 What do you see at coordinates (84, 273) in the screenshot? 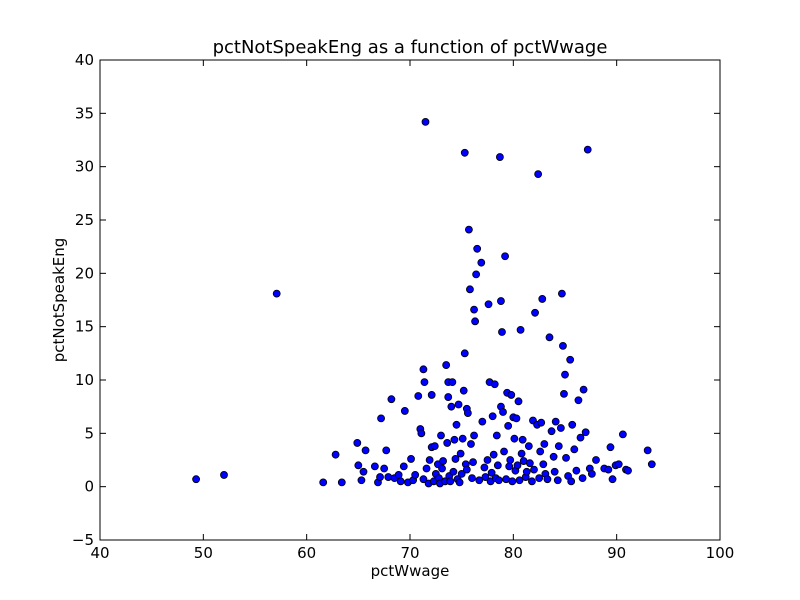
I see `y-tick-label: 20` at bounding box center [84, 273].